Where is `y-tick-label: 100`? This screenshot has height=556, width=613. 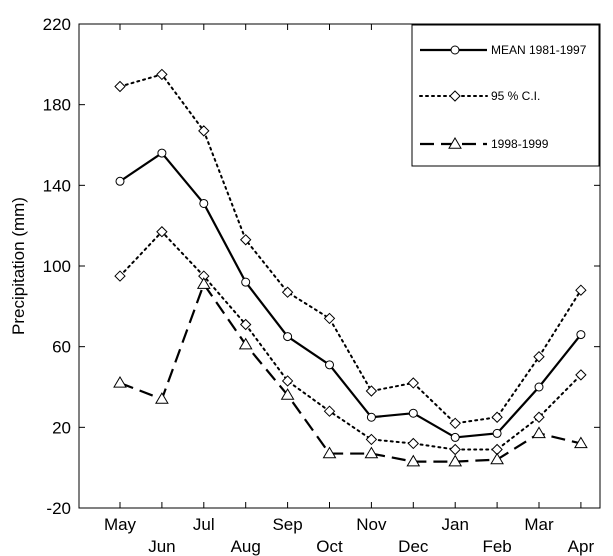
y-tick-label: 100 is located at coordinates (57, 266).